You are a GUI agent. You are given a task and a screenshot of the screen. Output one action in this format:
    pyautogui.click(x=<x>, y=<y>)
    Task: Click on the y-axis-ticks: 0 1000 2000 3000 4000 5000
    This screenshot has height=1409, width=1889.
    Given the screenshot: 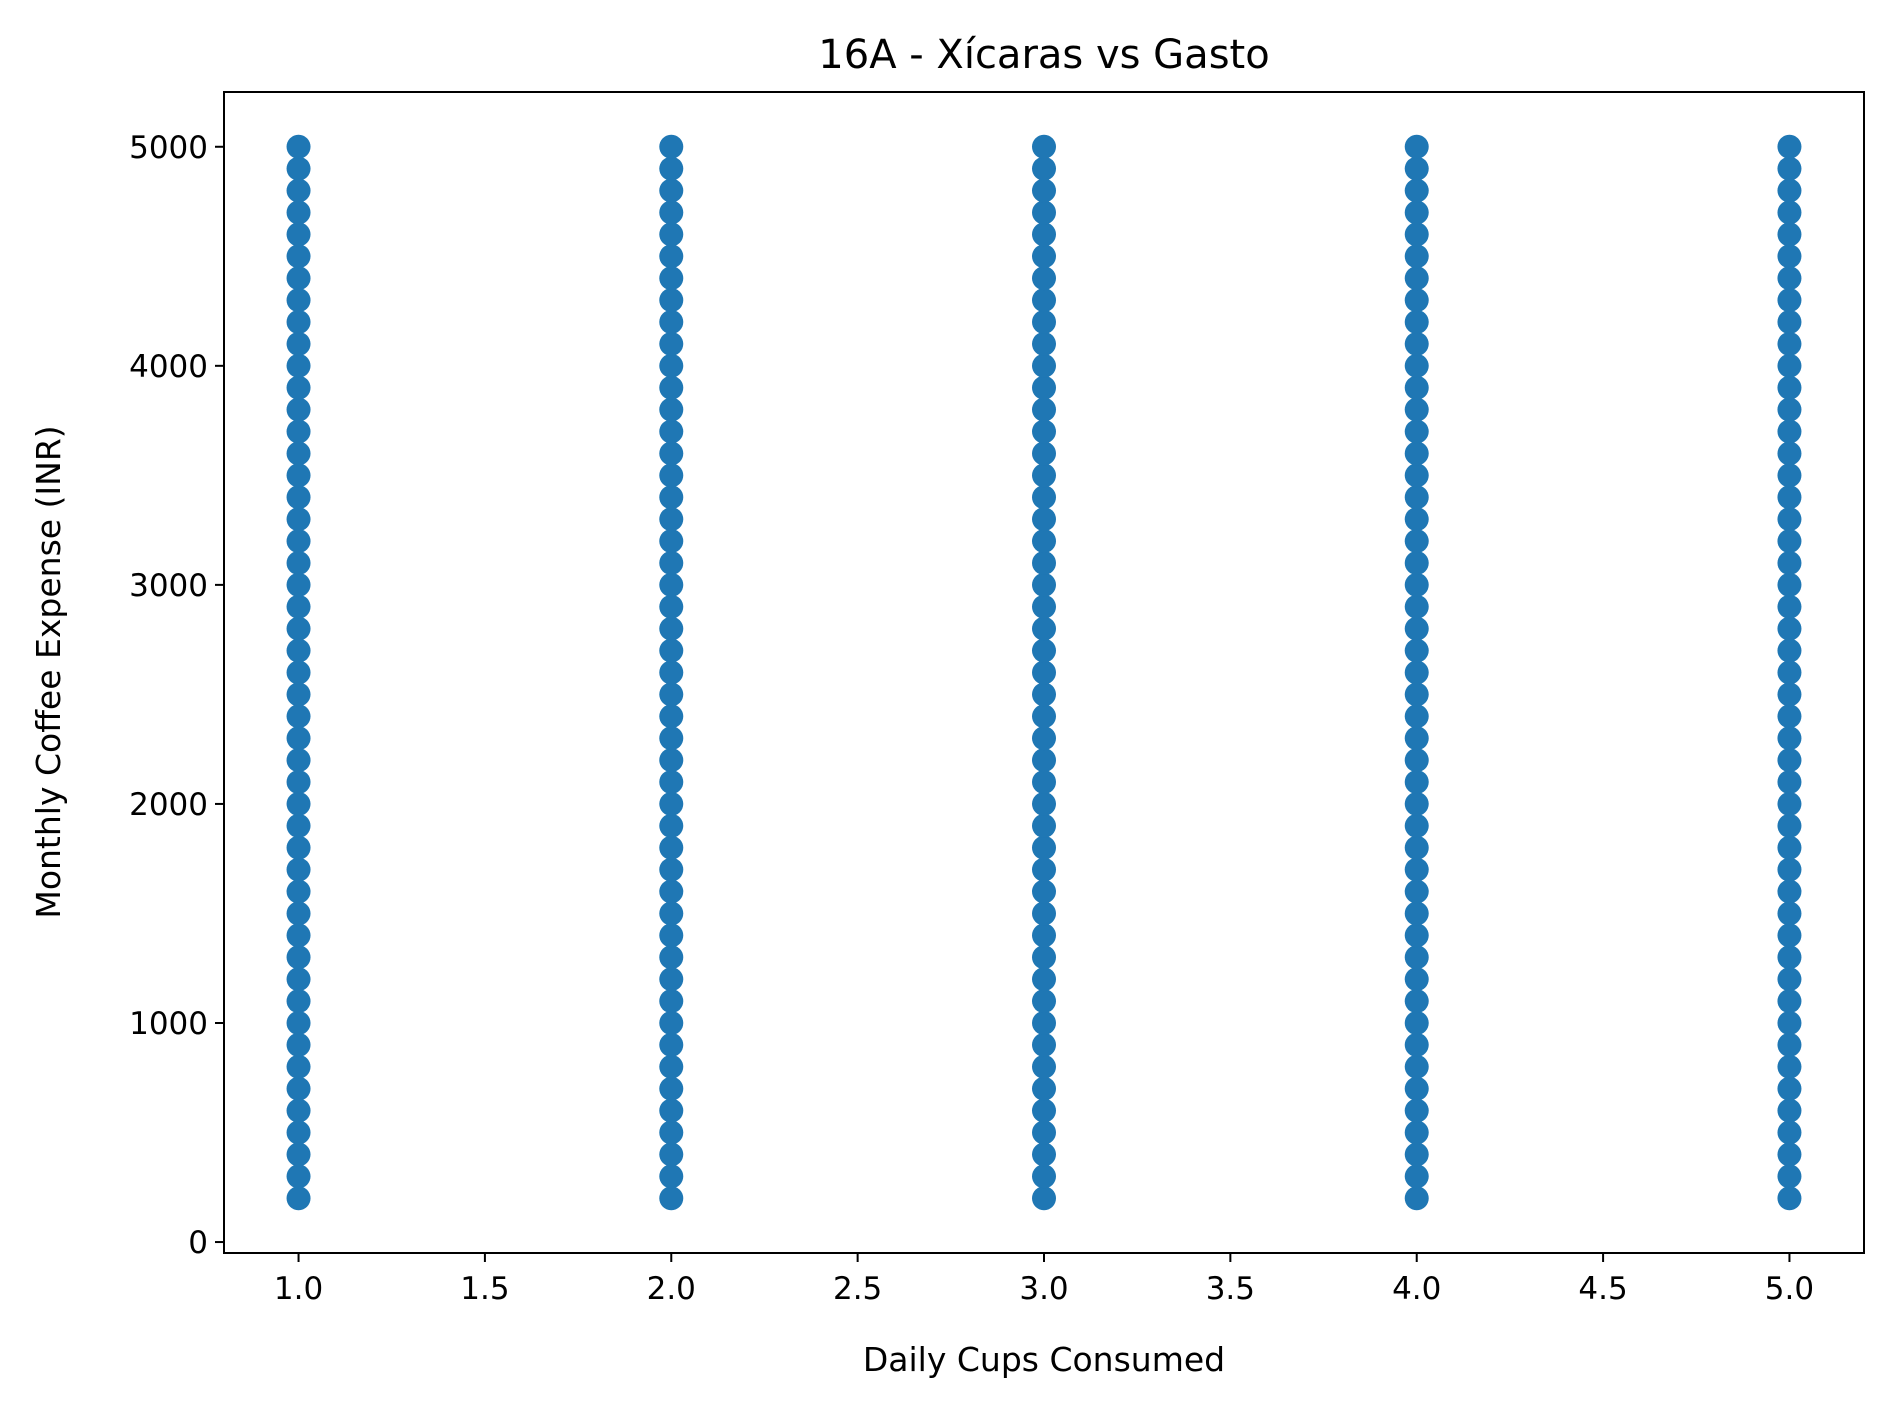 What is the action you would take?
    pyautogui.click(x=176, y=695)
    